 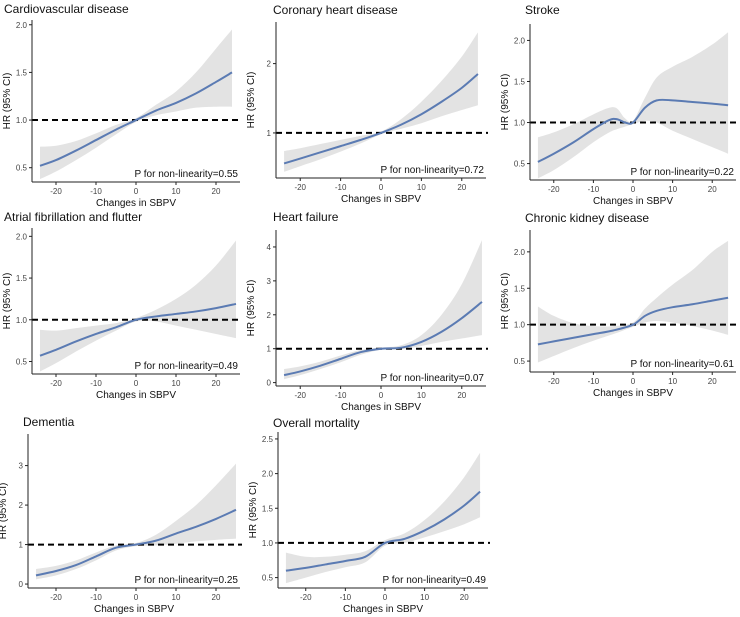 I want to click on y-tick-label: 2.5, so click(x=268, y=439).